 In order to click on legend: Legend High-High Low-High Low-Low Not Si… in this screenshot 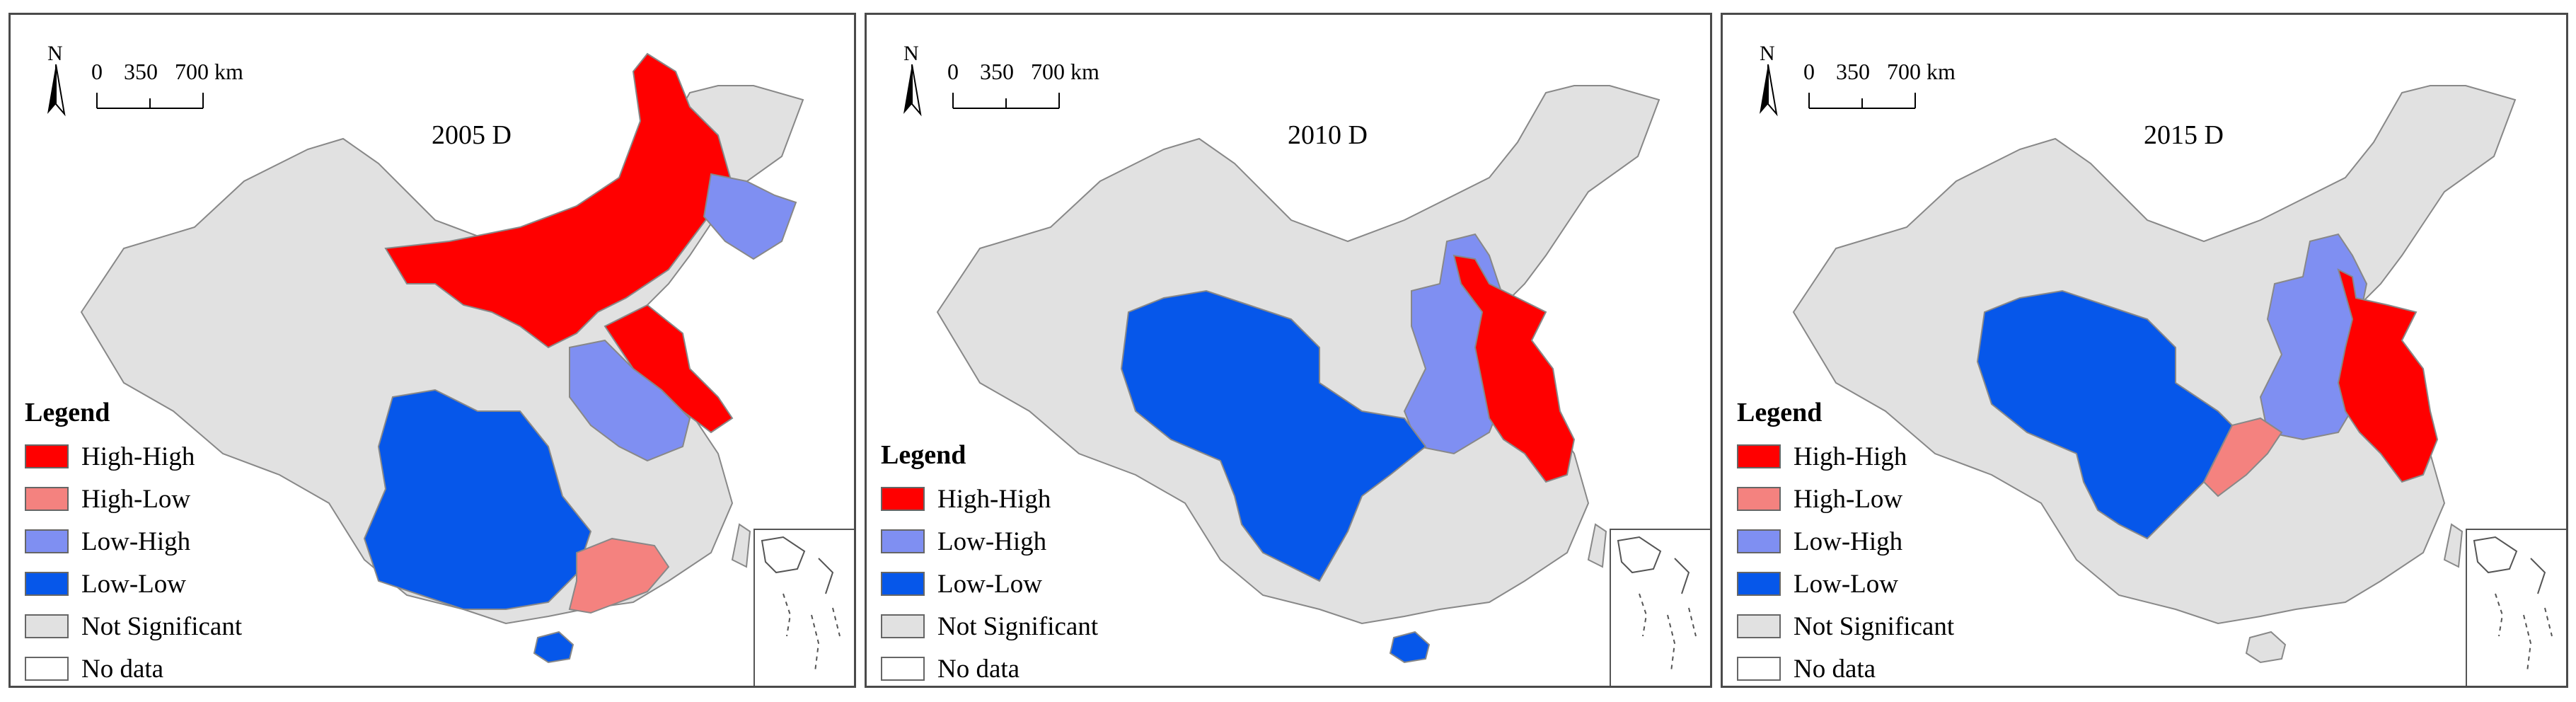, I will do `click(989, 562)`.